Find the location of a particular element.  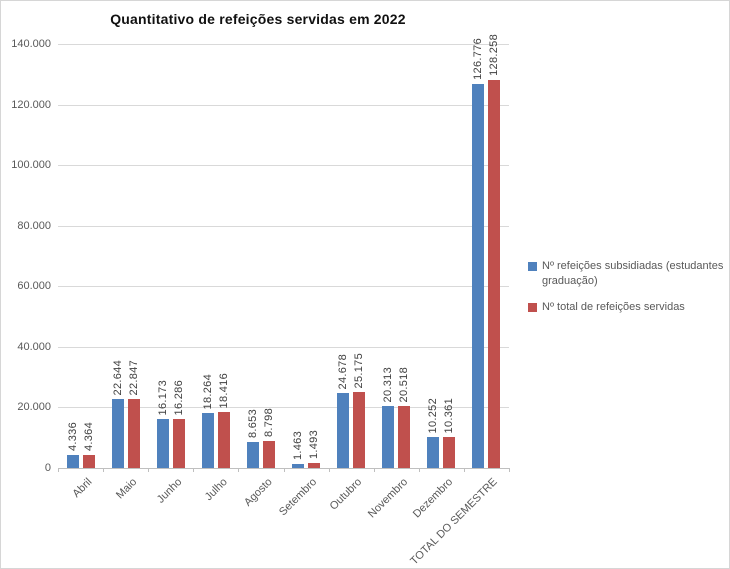

bar-value-label: 1.463 is located at coordinates (298, 445).